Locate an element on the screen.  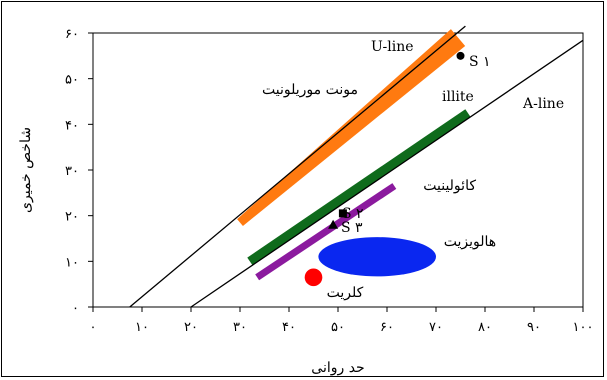
y-axis-title: شاخص خمیری is located at coordinates (26, 170).